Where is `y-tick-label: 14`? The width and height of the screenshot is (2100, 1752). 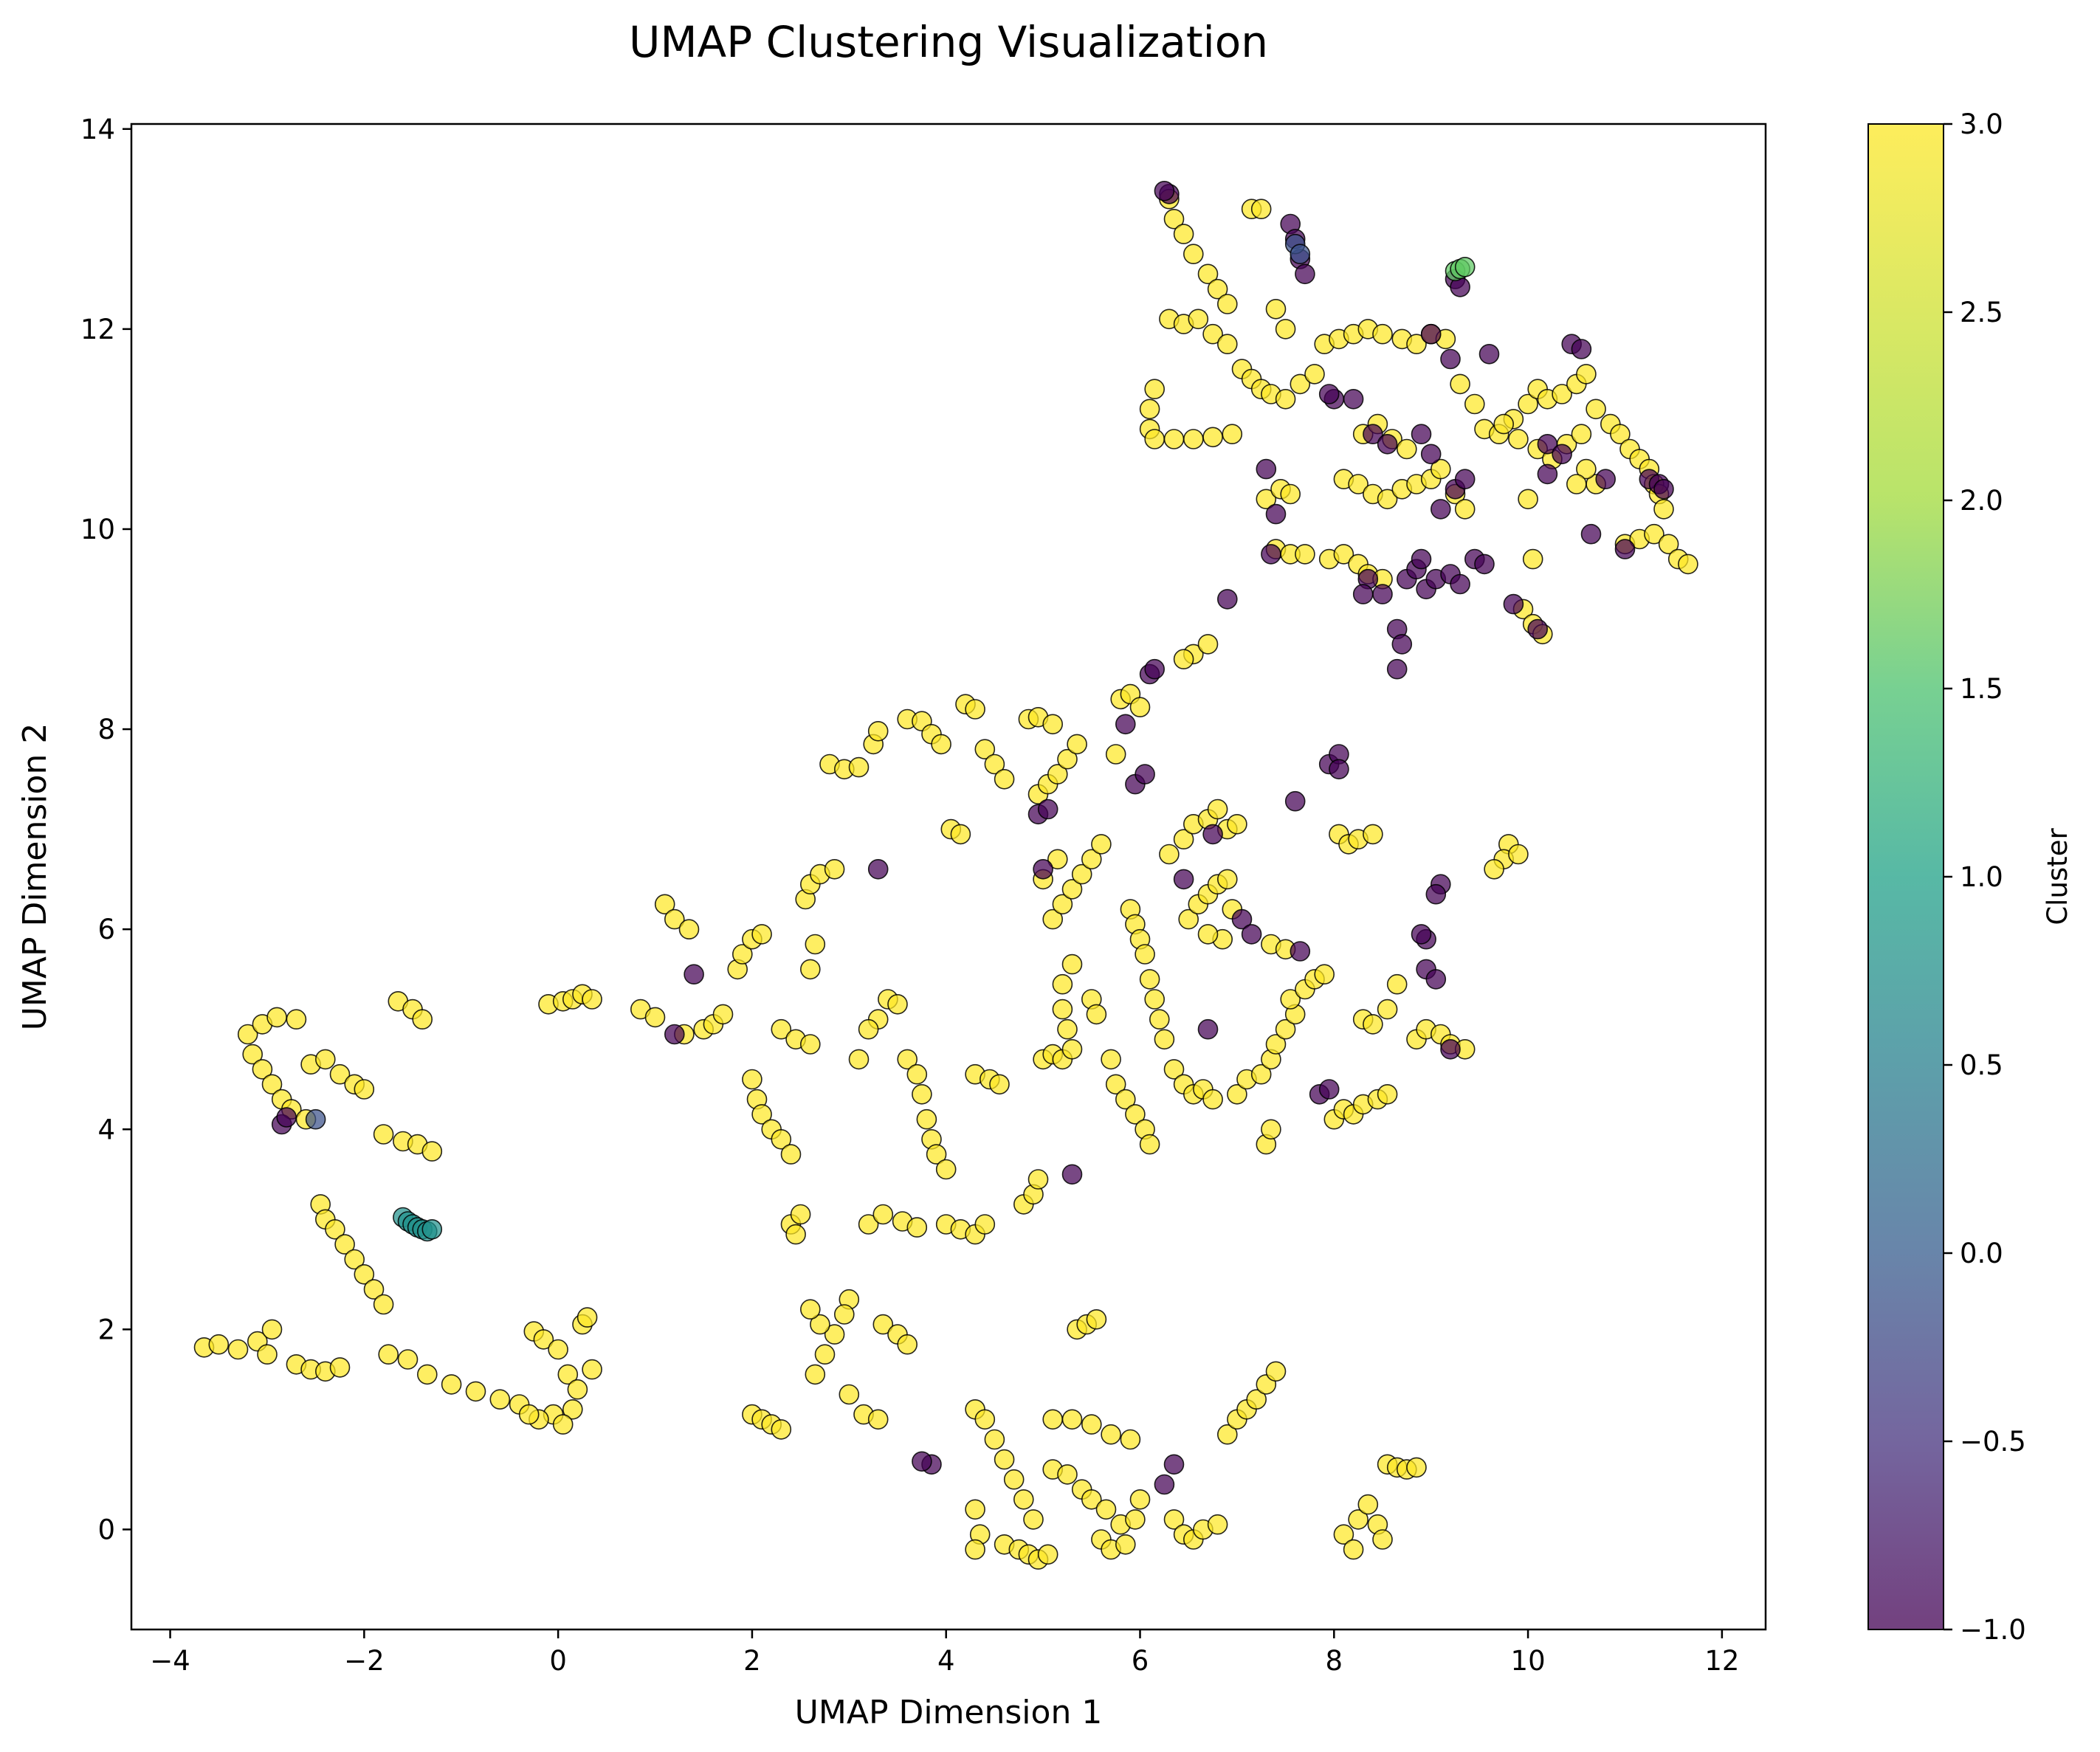
y-tick-label: 14 is located at coordinates (97, 130).